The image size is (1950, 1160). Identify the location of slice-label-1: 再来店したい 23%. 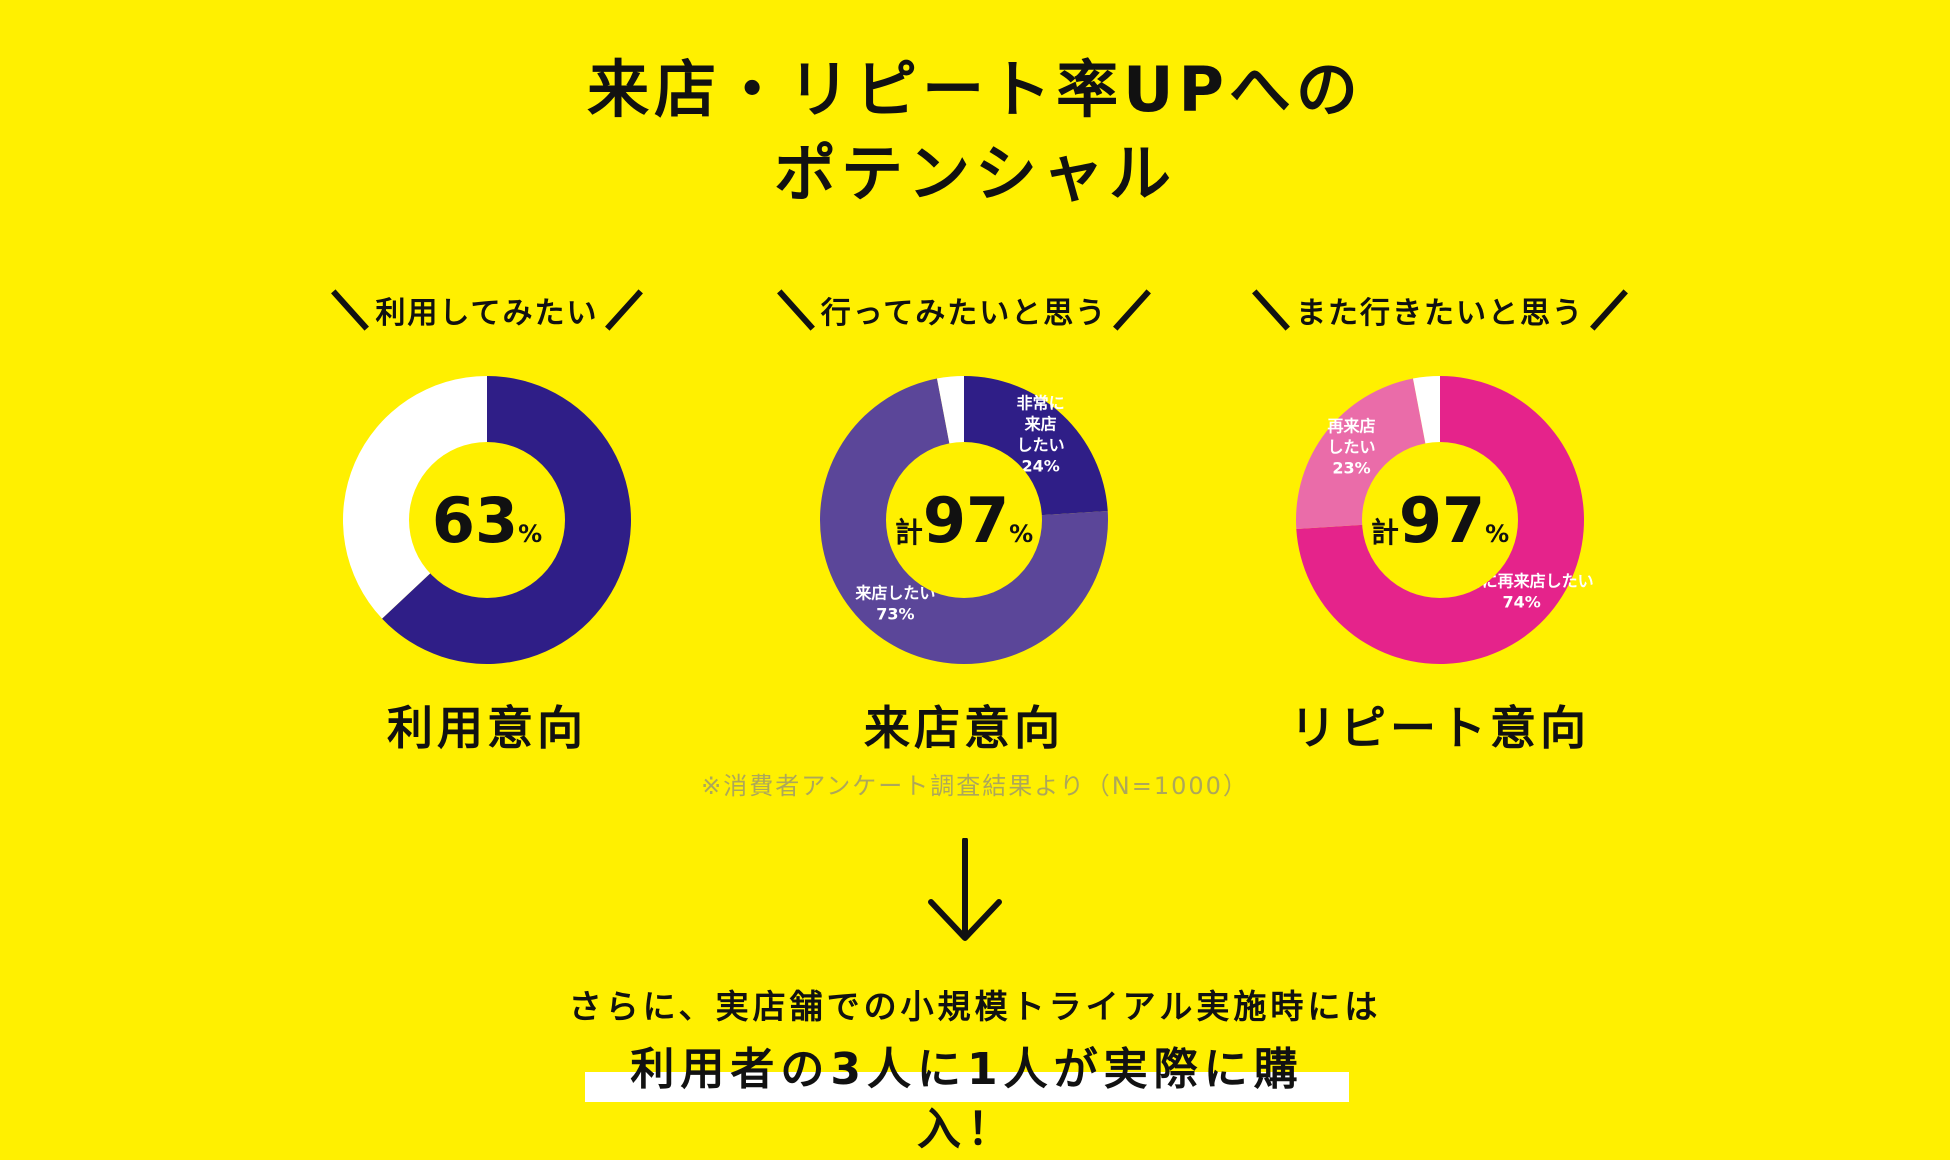
(1351, 446).